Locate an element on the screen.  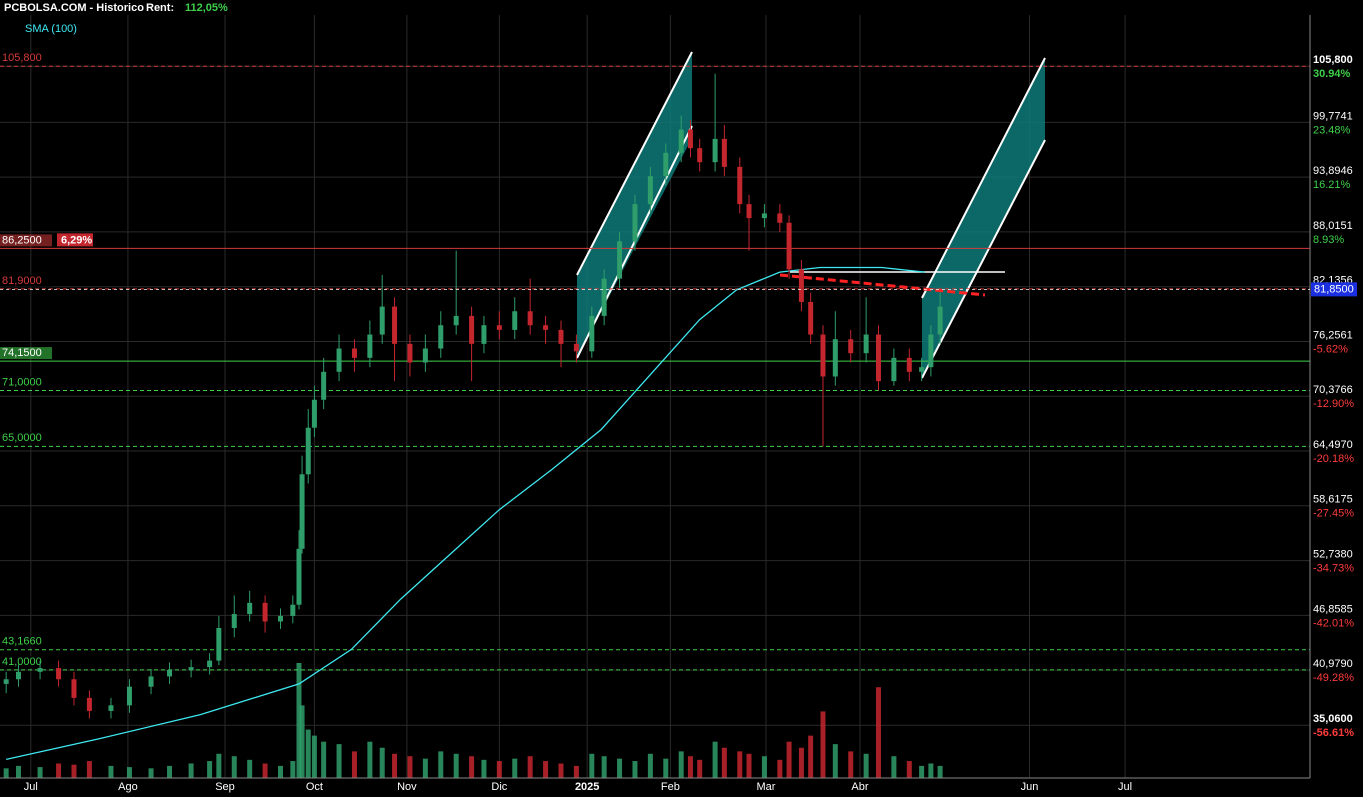
level-label: 71,0000 is located at coordinates (22, 382).